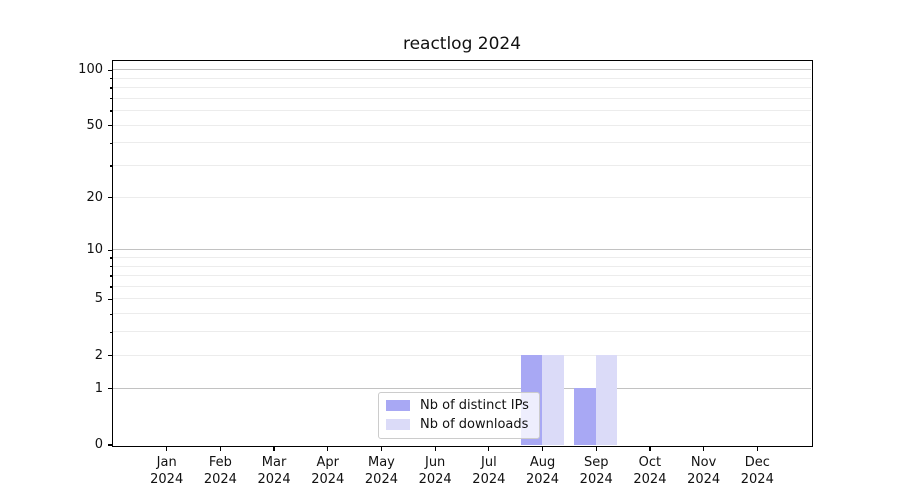 The image size is (900, 500). I want to click on x-tick-label: Nov 2024, so click(704, 471).